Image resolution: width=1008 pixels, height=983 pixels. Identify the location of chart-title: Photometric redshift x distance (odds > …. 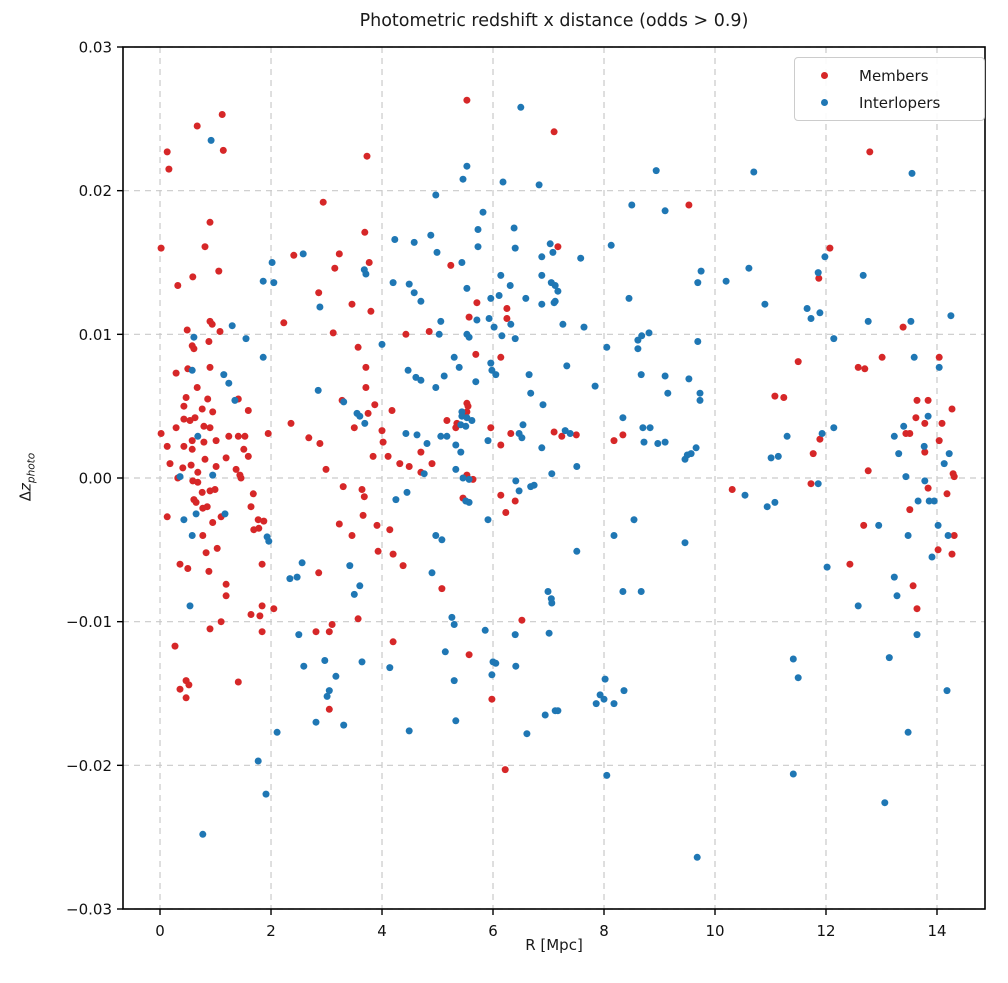
(554, 21).